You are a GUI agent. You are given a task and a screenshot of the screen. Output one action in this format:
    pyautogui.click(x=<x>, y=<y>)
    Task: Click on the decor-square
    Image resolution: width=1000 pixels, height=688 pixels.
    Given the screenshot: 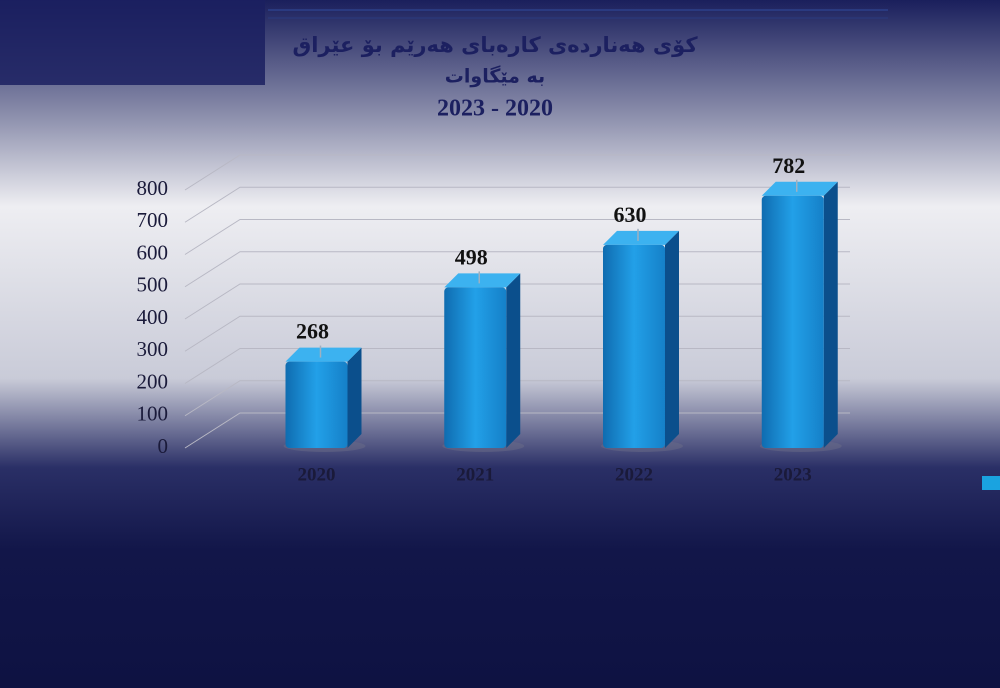 What is the action you would take?
    pyautogui.click(x=991, y=483)
    